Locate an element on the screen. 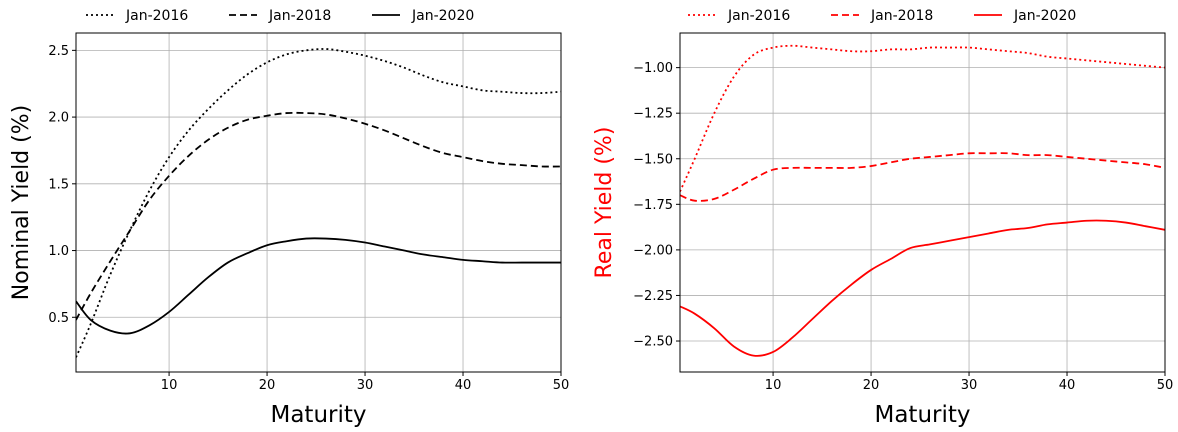 The height and width of the screenshot is (432, 1178). y-tick-label: −2.00 is located at coordinates (653, 250).